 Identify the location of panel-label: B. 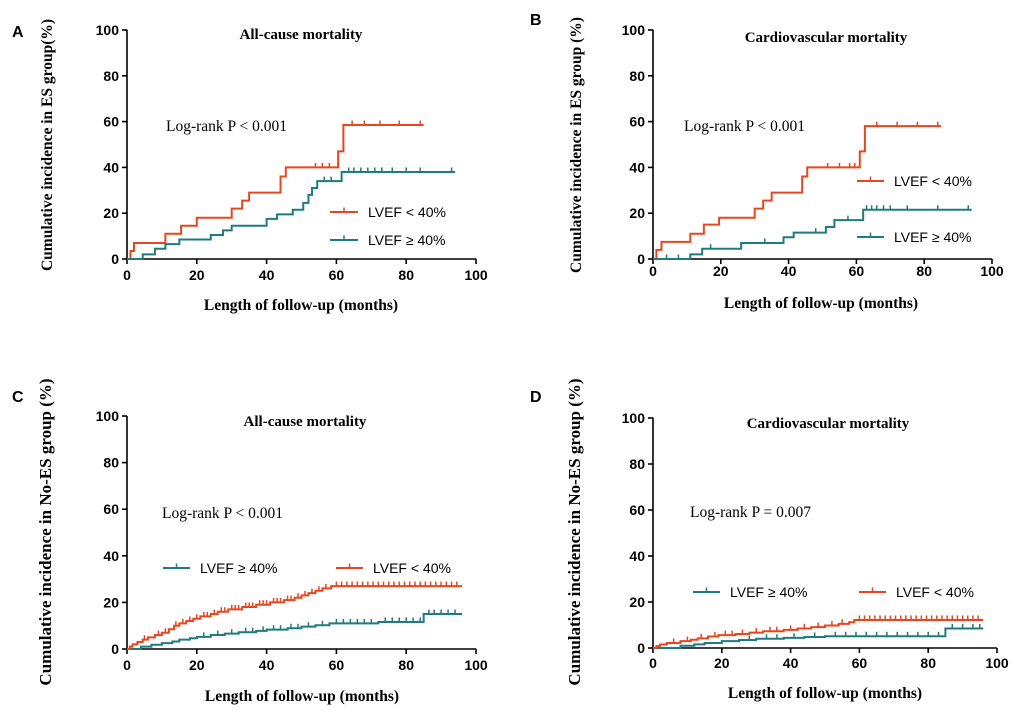
(536, 20).